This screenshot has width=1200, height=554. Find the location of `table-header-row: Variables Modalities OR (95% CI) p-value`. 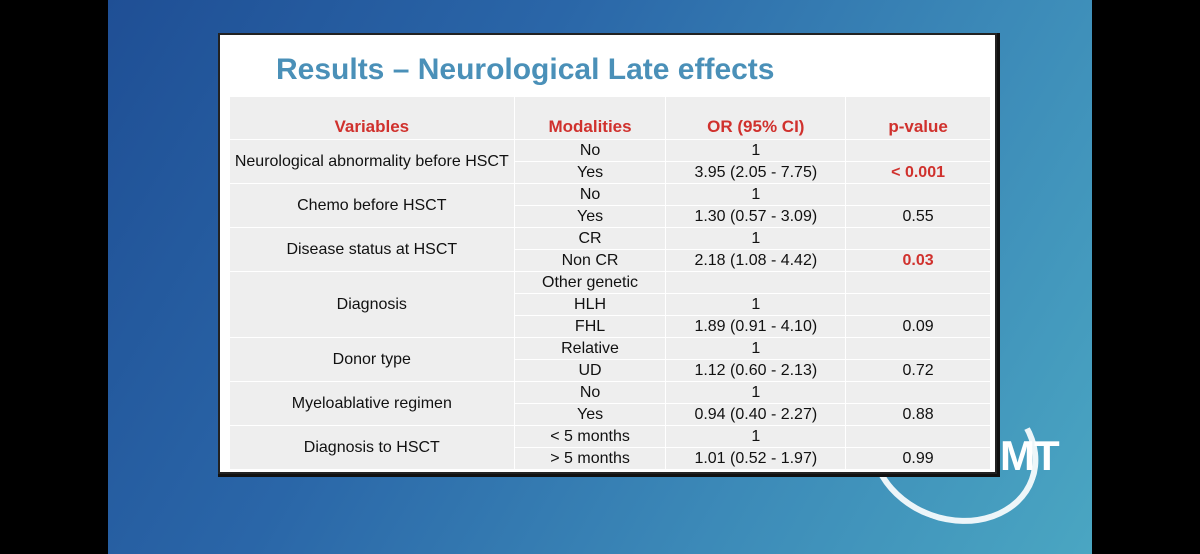

table-header-row: Variables Modalities OR (95% CI) p-value is located at coordinates (610, 118).